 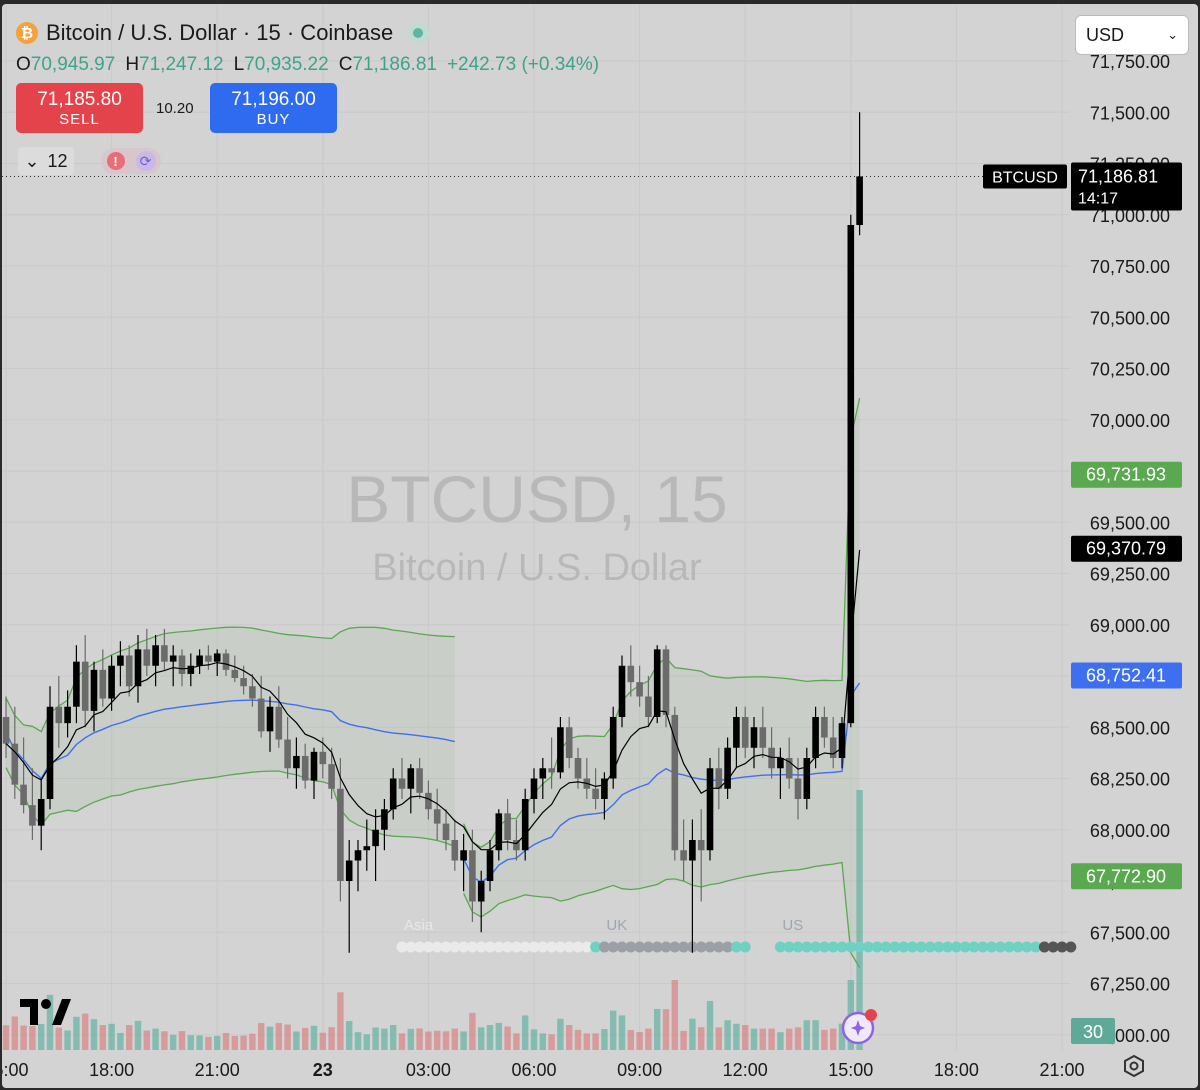 What do you see at coordinates (32, 160) in the screenshot?
I see `chevron-down-icon: ⌄` at bounding box center [32, 160].